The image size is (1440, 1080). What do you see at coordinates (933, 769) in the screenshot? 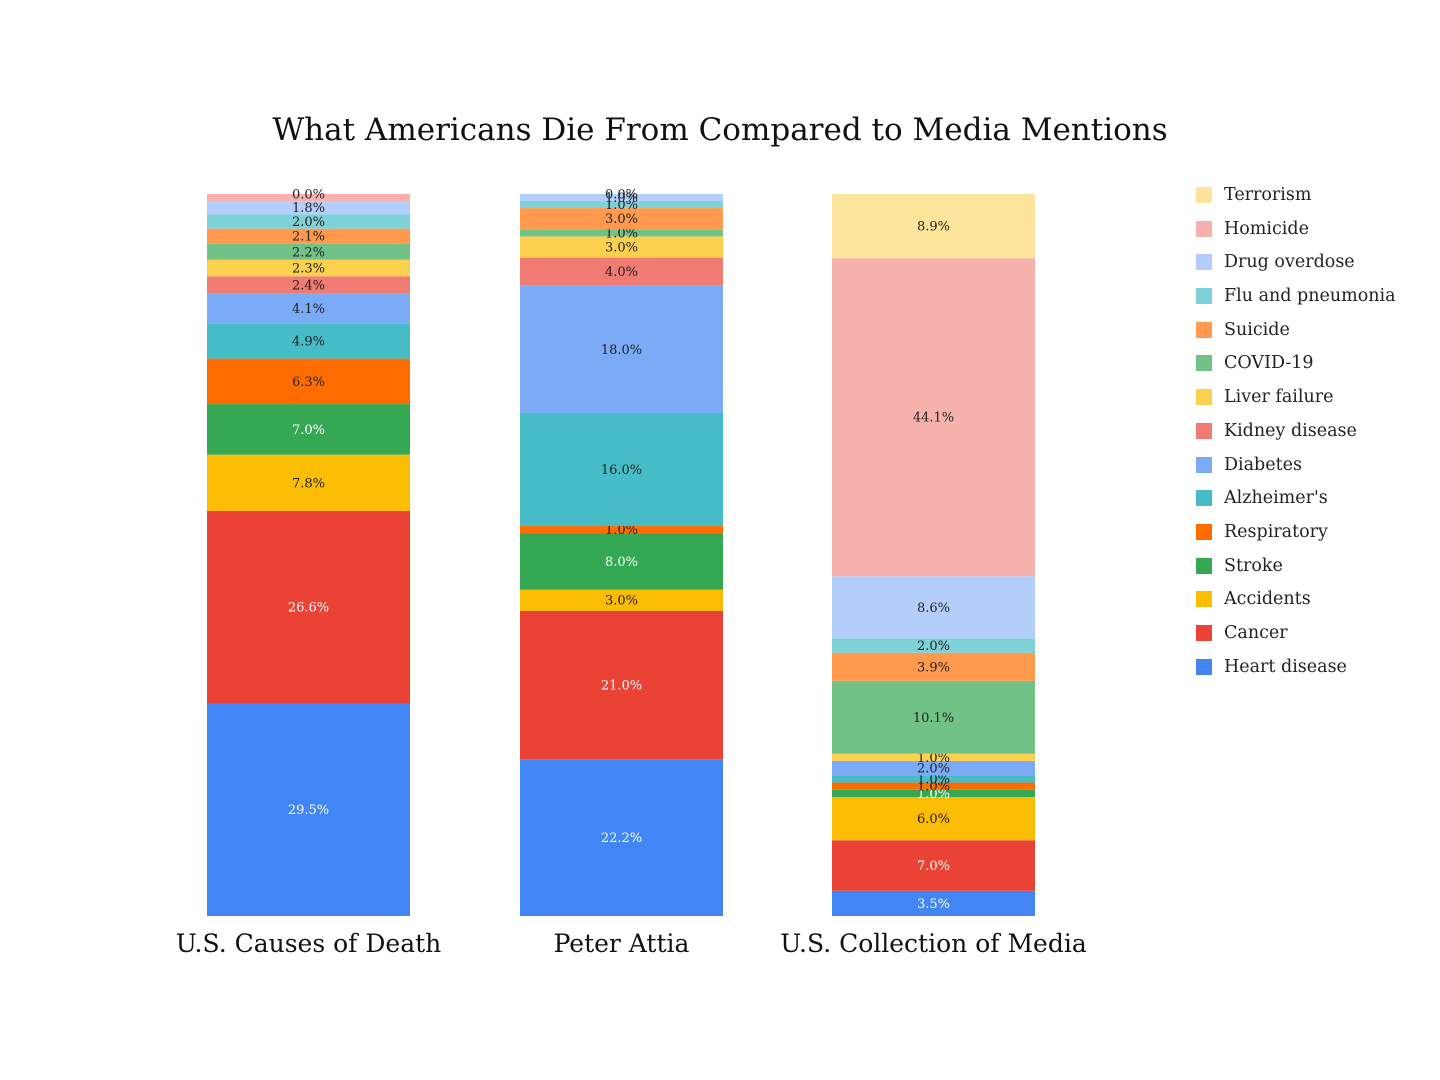
I see `data-label-diabetes-u-s-collection-of-media: 2.0%` at bounding box center [933, 769].